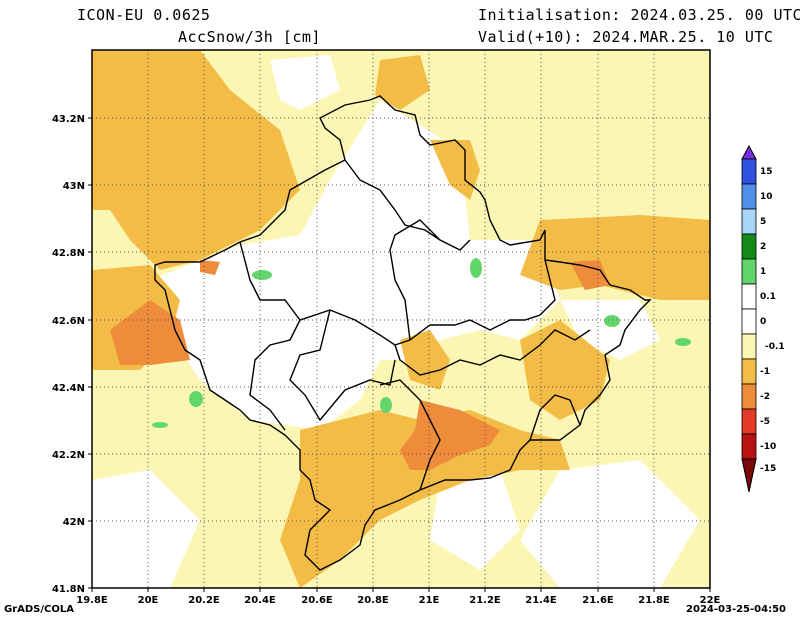  I want to click on x-tick-label: 20.2E, so click(204, 600).